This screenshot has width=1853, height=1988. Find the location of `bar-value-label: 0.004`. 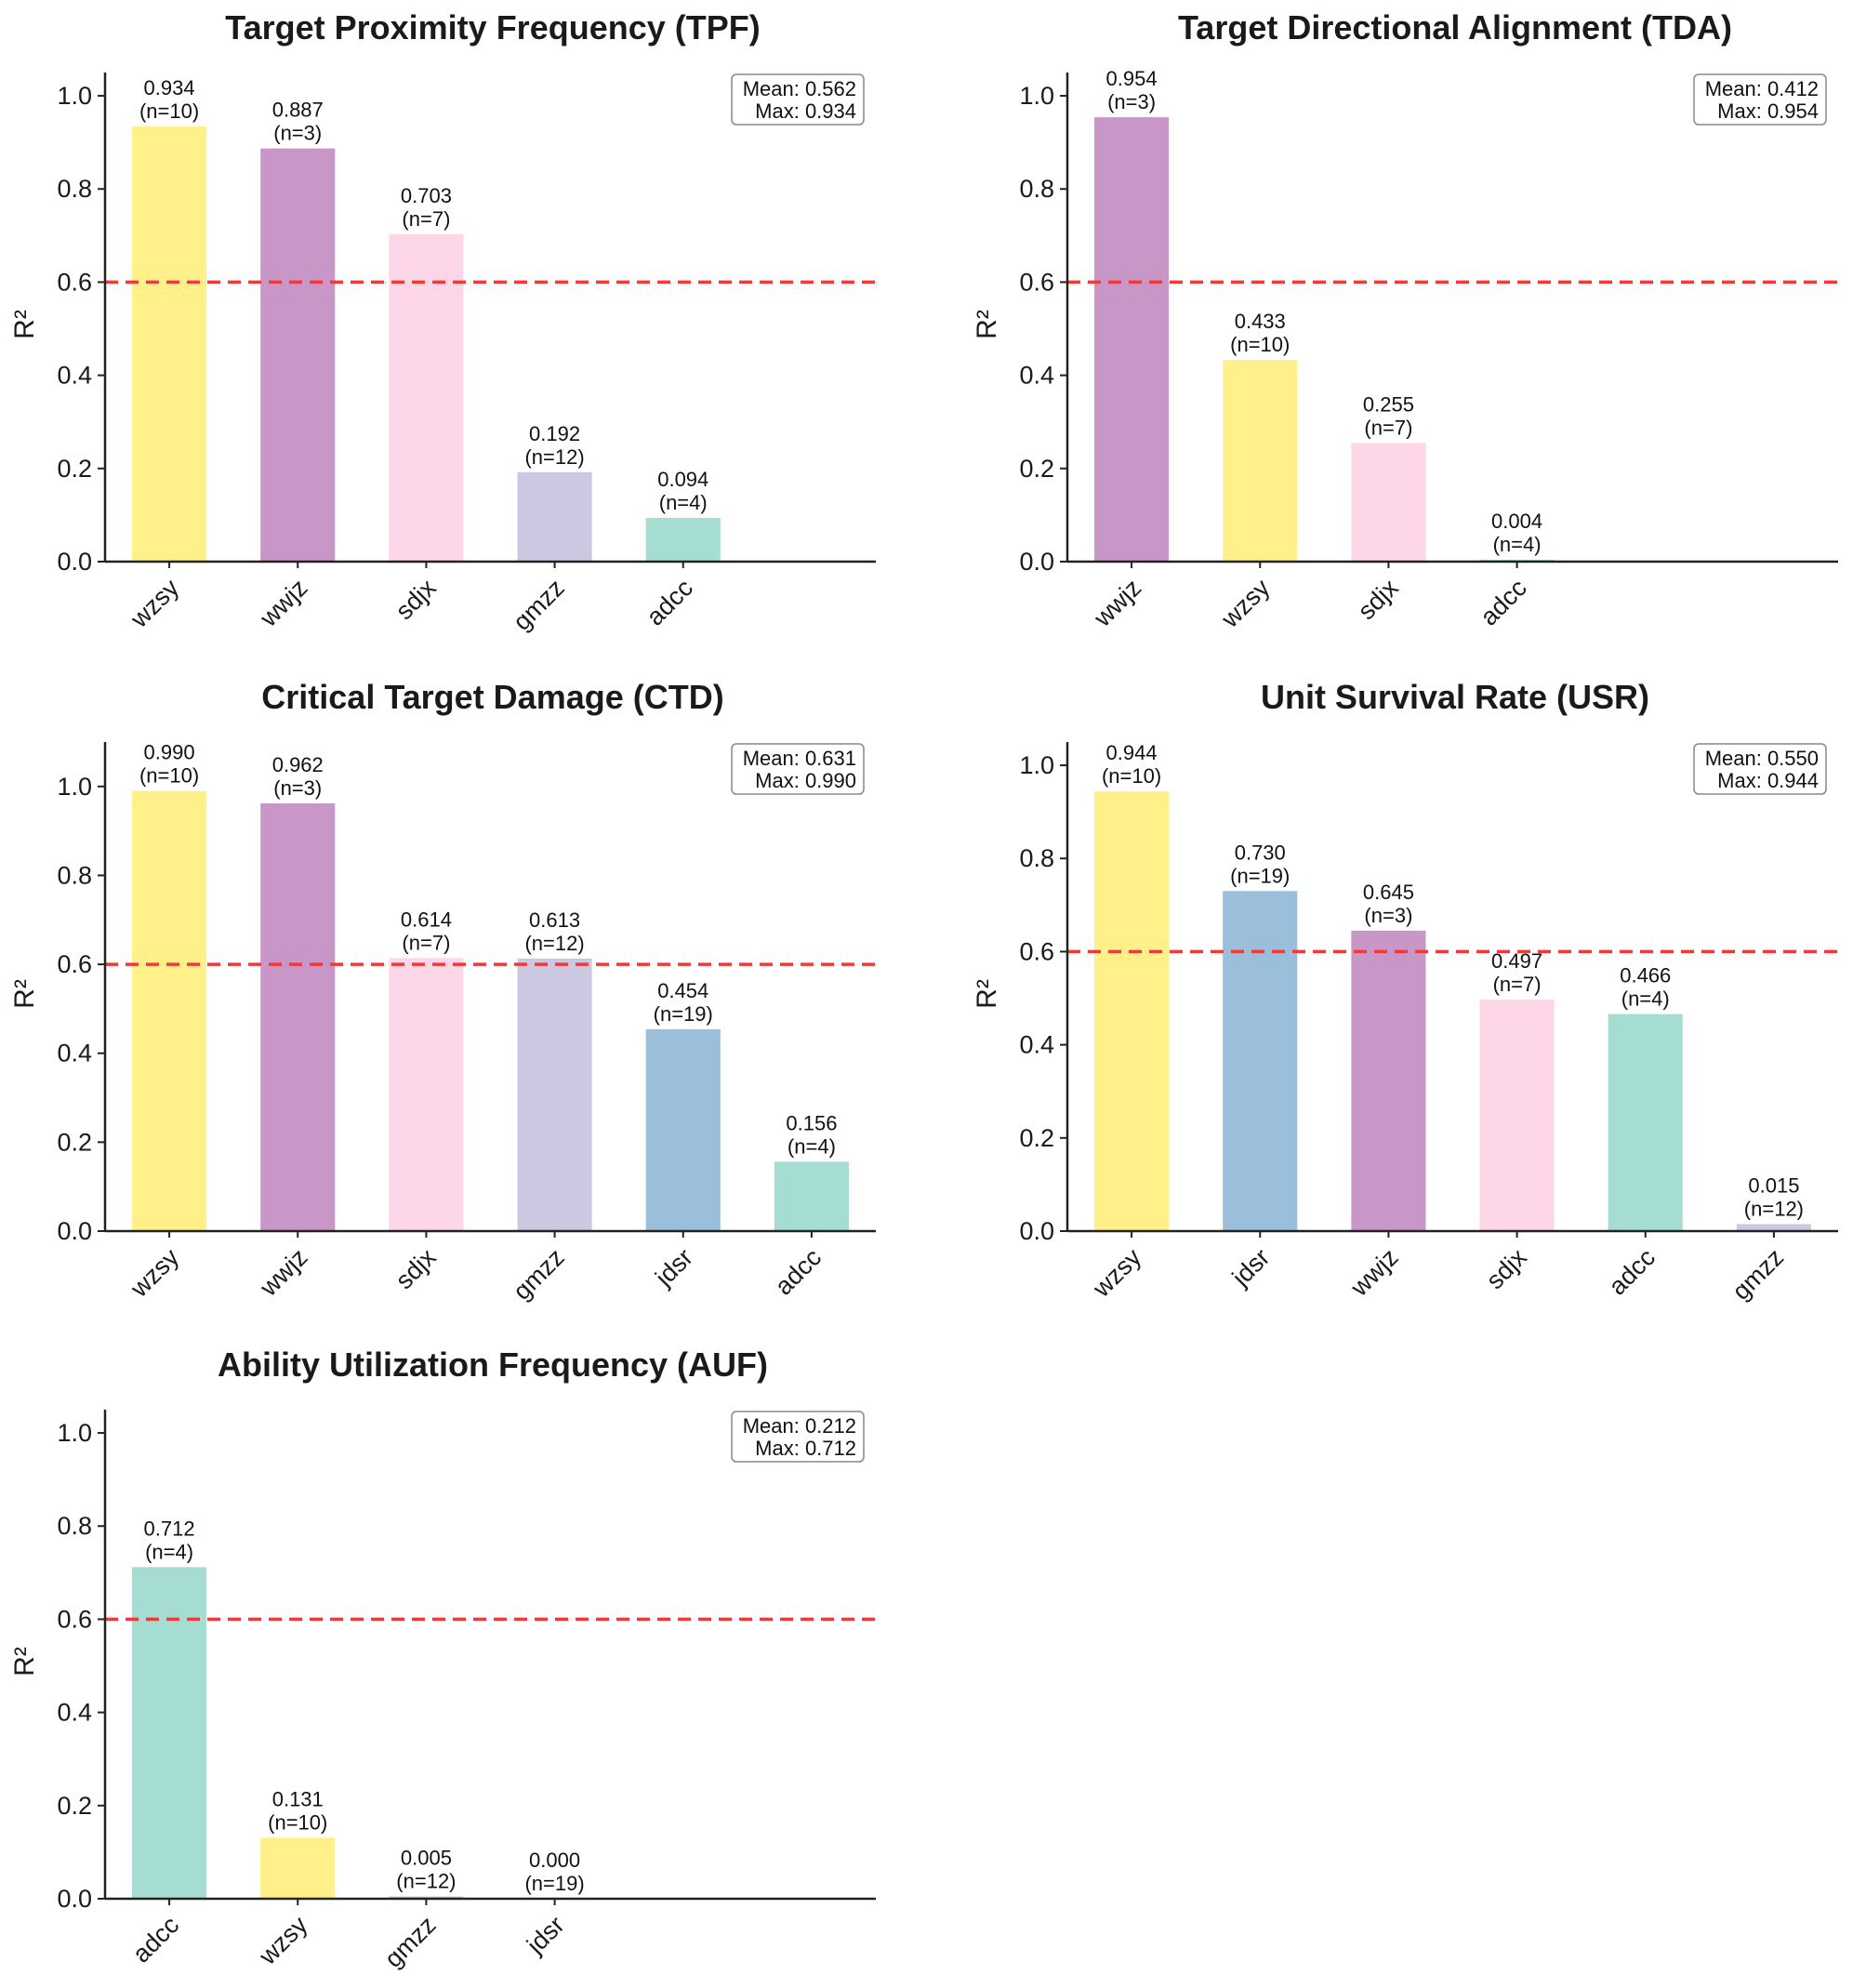

bar-value-label: 0.004 is located at coordinates (1516, 521).